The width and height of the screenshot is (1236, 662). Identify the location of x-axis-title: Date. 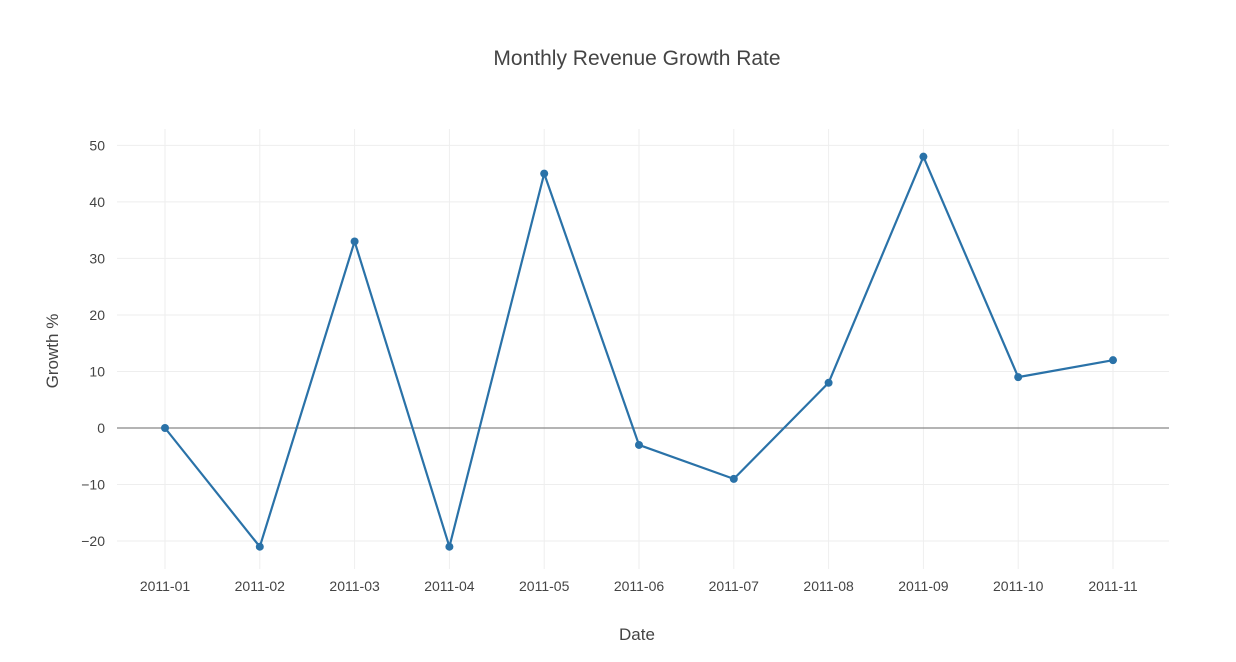
(637, 634).